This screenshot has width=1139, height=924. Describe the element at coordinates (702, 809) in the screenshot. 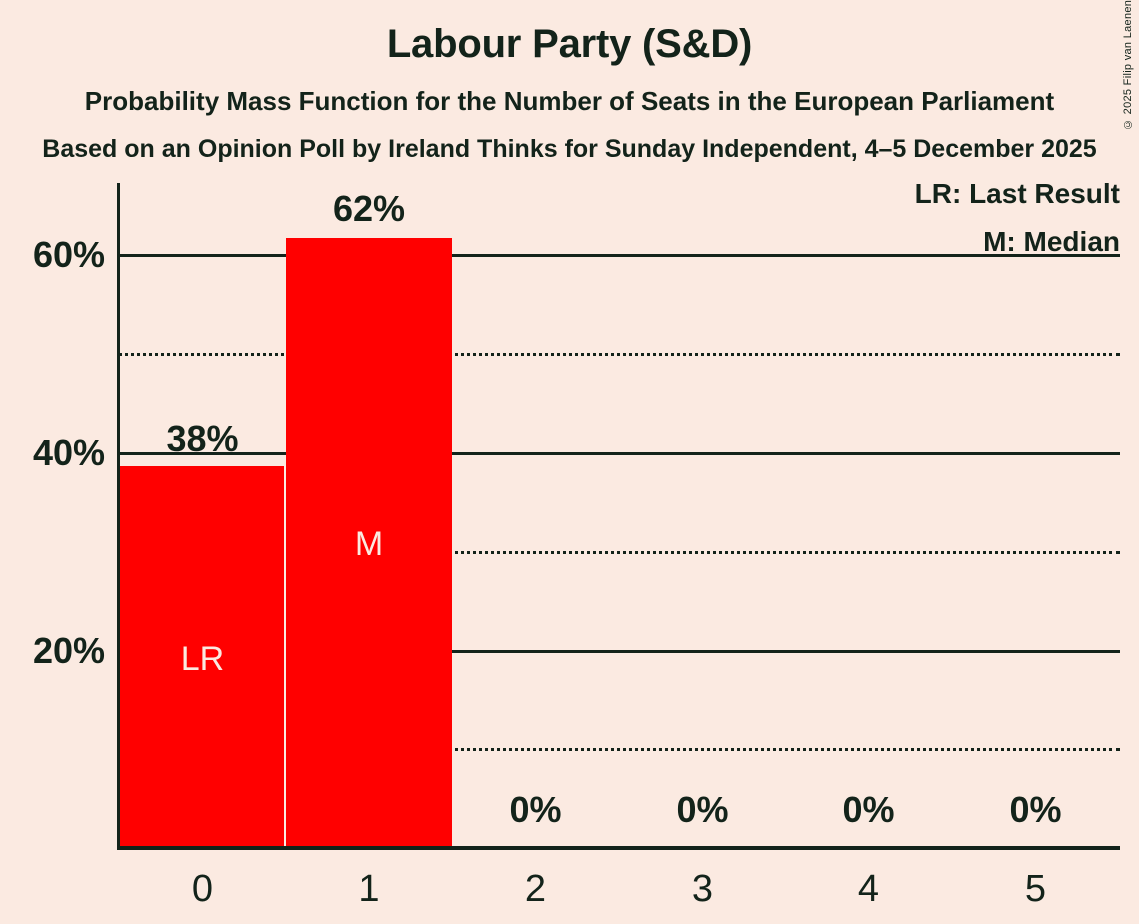

I see `bar-value-label-3: 0%` at that location.